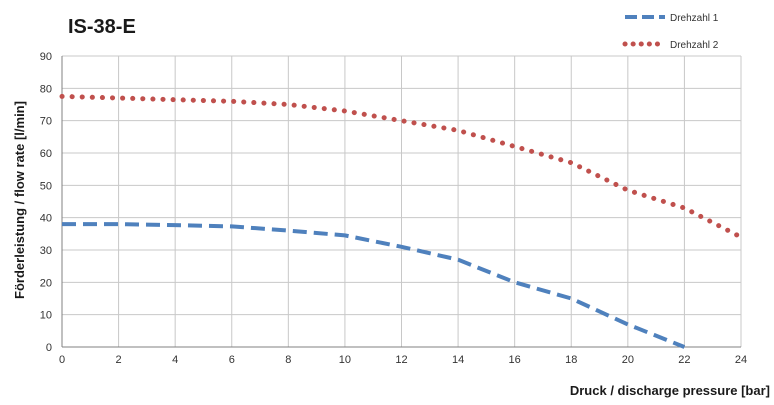 The height and width of the screenshot is (405, 774). I want to click on y-tick-label: 80, so click(46, 89).